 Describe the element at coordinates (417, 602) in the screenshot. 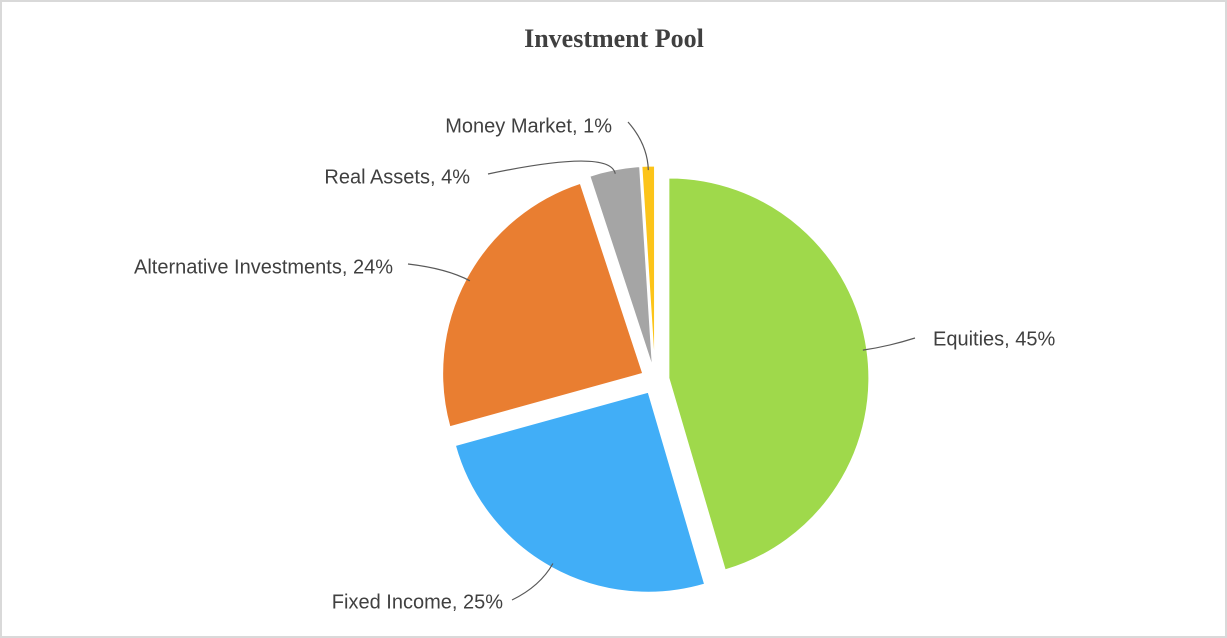

I see `data-label: Fixed Income, 25%` at that location.